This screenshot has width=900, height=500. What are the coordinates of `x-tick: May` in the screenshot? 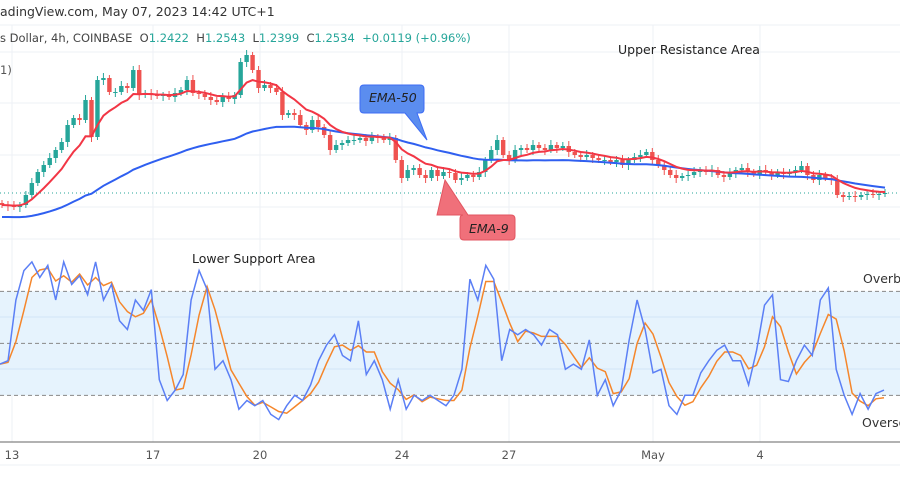 It's located at (653, 455).